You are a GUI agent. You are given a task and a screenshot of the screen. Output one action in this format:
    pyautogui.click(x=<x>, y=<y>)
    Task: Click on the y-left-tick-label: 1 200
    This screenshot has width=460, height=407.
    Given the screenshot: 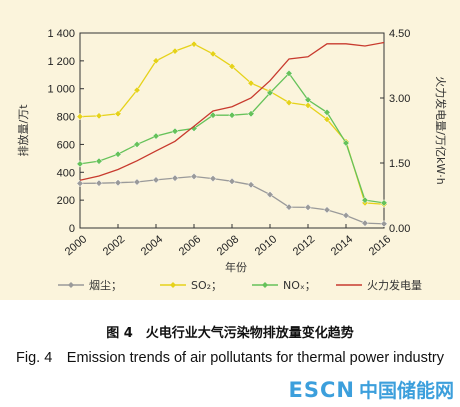 What is the action you would take?
    pyautogui.click(x=61, y=62)
    